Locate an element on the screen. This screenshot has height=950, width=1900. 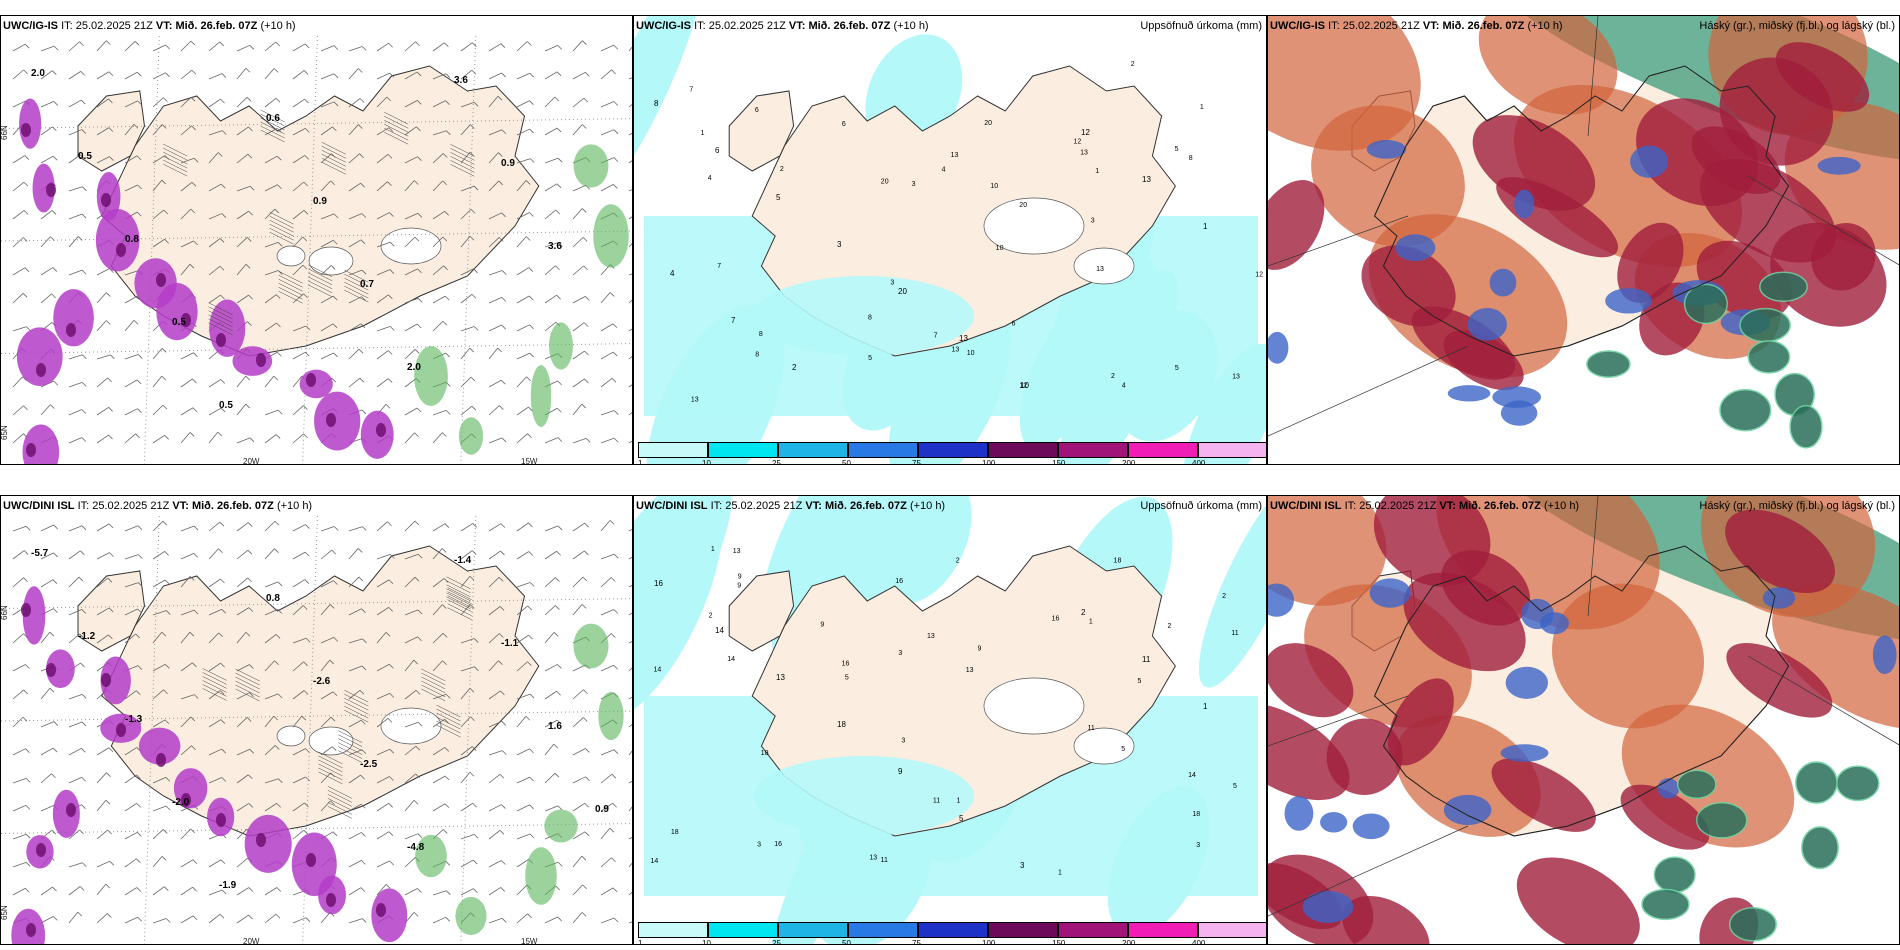
high-cloud is located at coordinates (1311, 680).